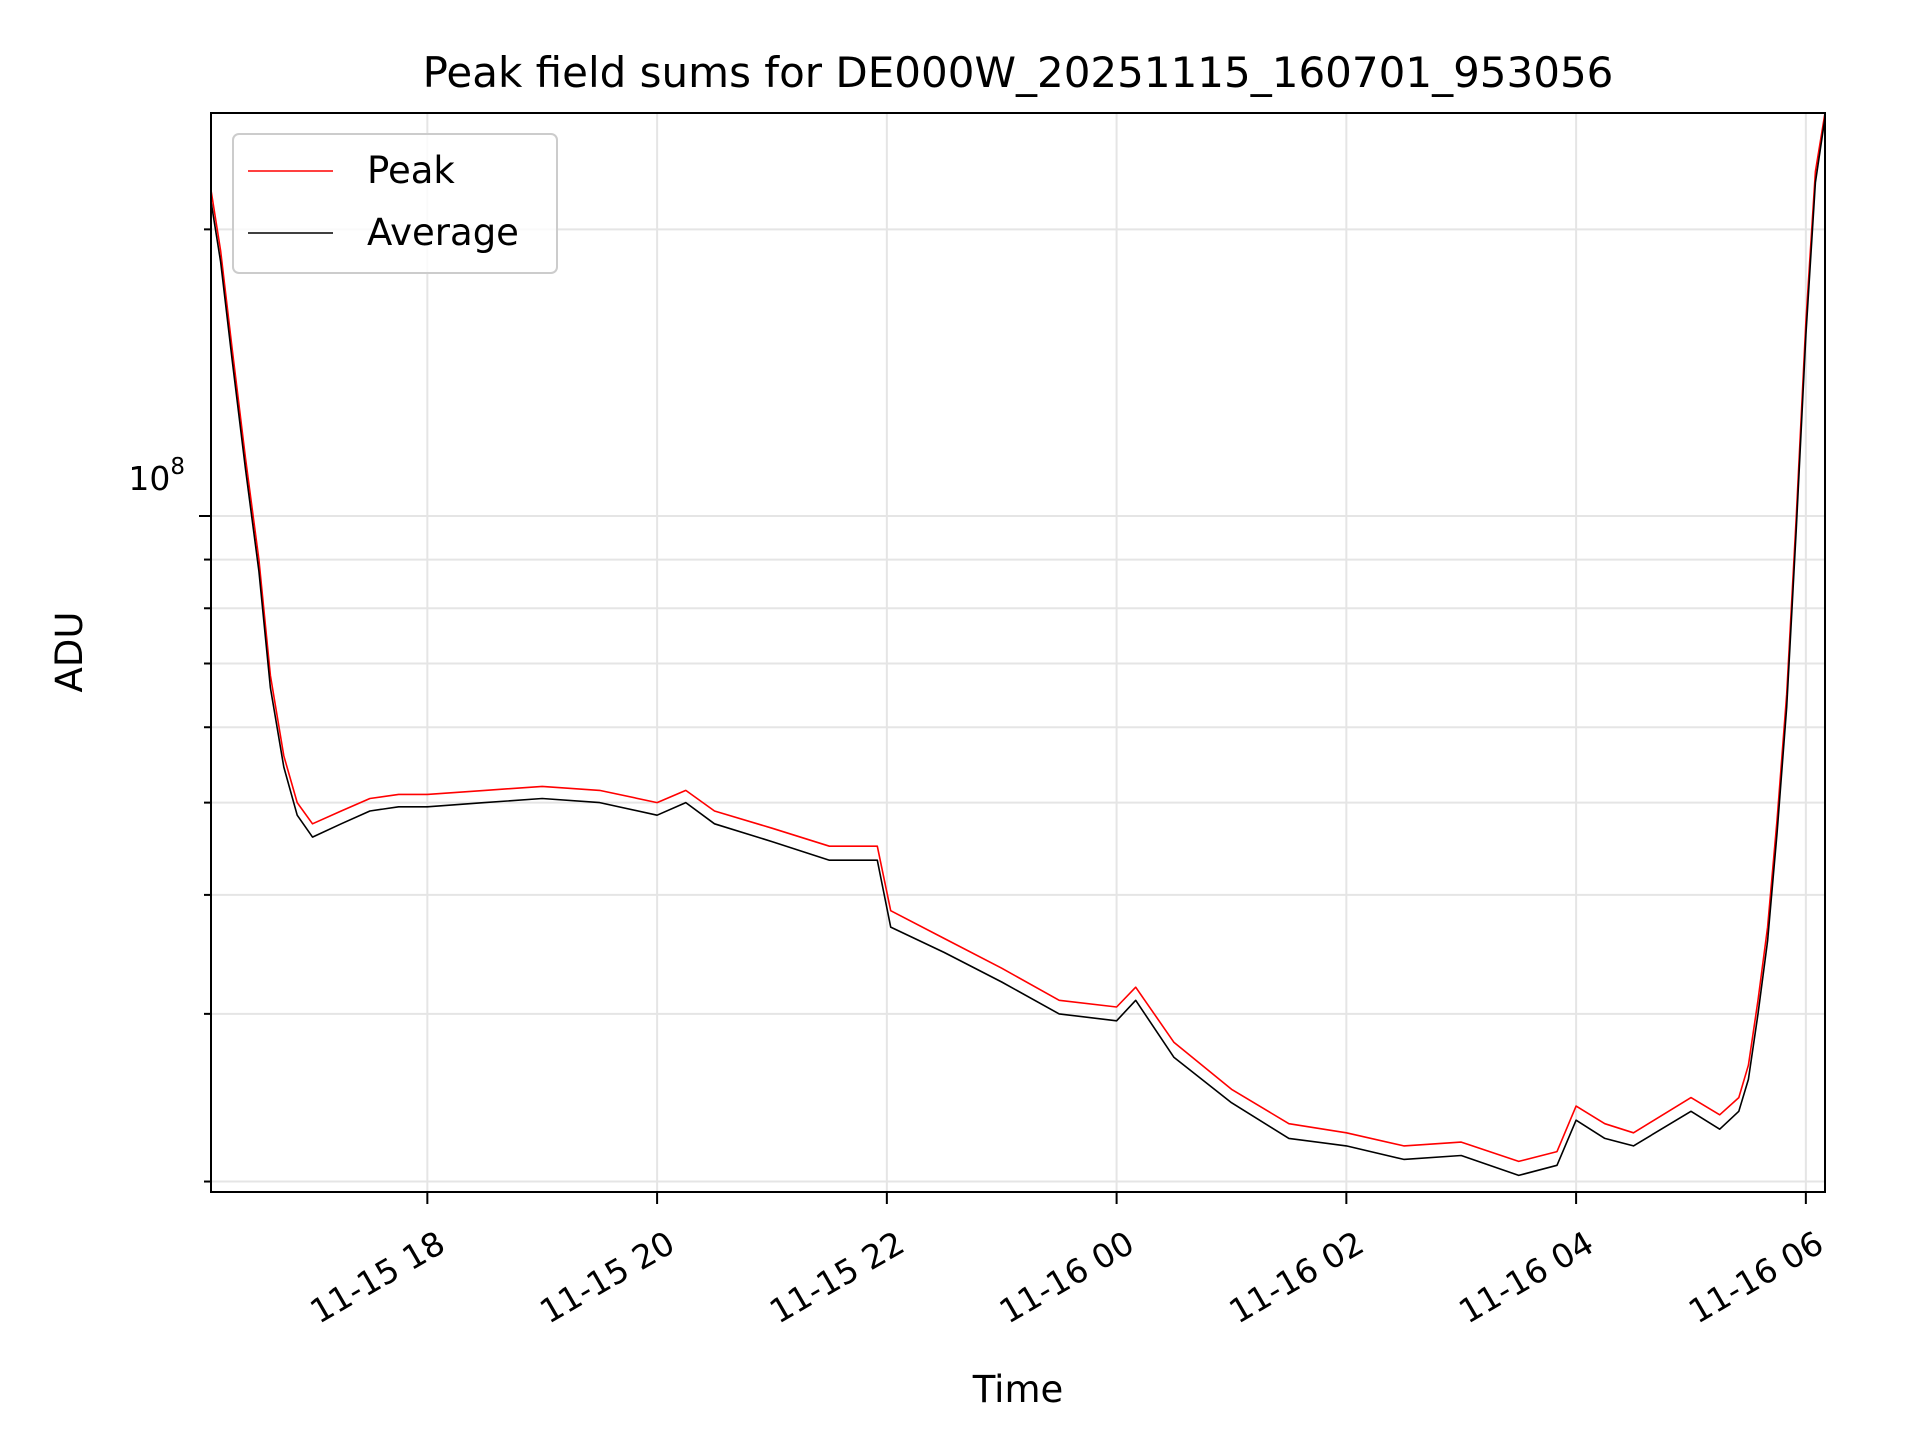  What do you see at coordinates (149, 478) in the screenshot?
I see `y-tick-base: 10` at bounding box center [149, 478].